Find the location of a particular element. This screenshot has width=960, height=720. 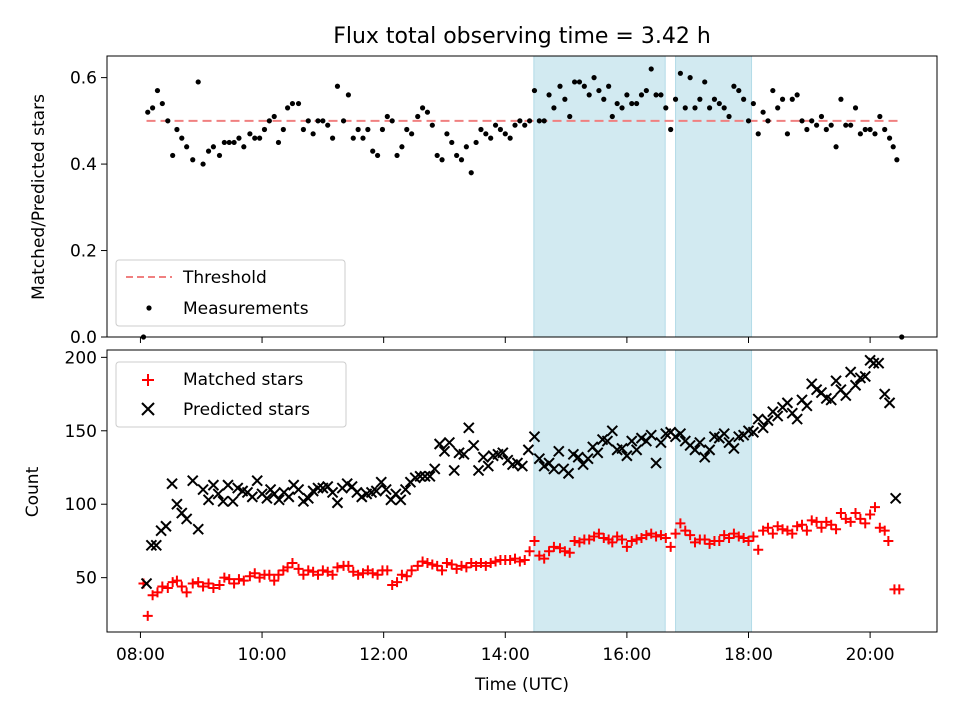

top-y-axis: 0.0 0.2 0.4 0.6 is located at coordinates (88, 208).